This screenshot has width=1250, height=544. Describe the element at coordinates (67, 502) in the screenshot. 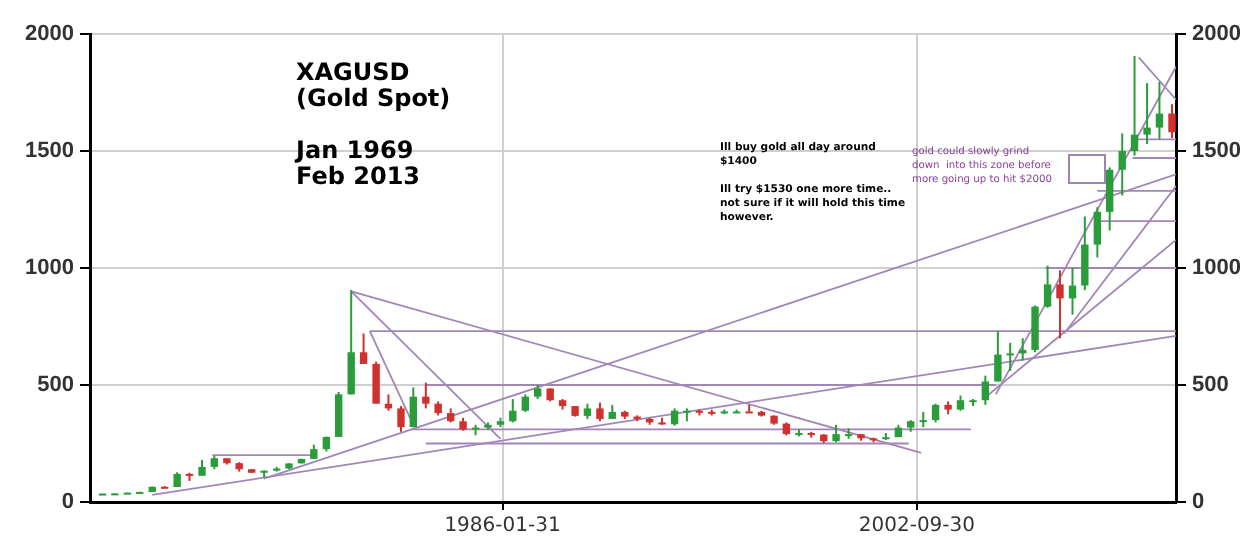

I see `y-tick-label: 0` at that location.